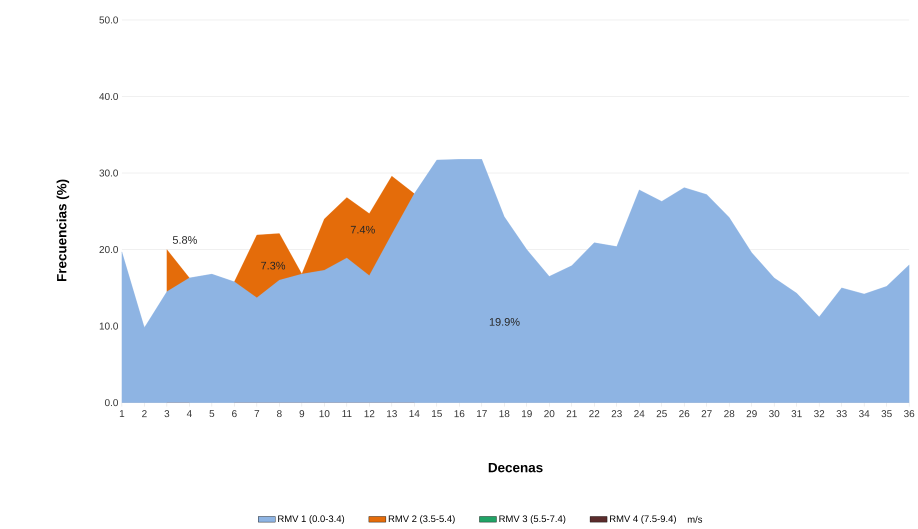  What do you see at coordinates (505, 413) in the screenshot?
I see `x-tick-label: 18` at bounding box center [505, 413].